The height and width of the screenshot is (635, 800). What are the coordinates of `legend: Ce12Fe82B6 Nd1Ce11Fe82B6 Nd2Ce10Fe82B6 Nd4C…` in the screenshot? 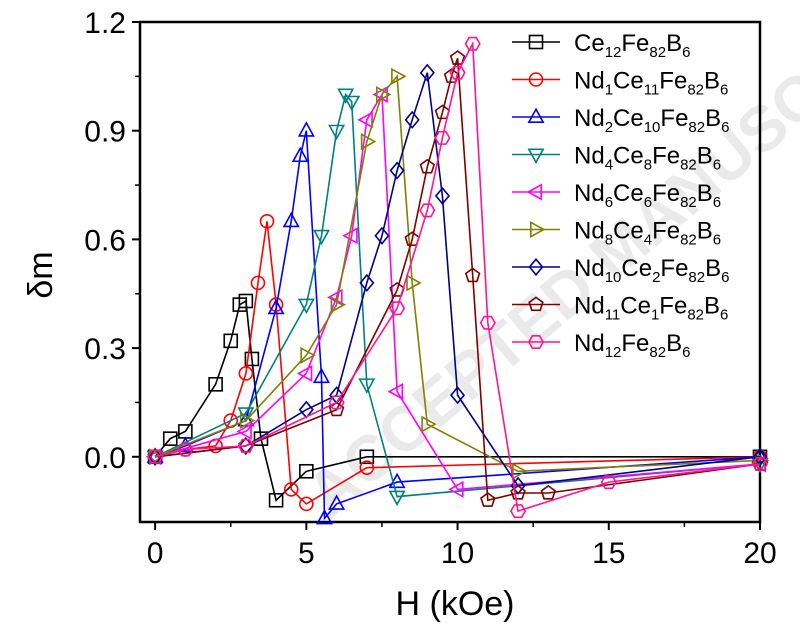 It's located at (620, 195).